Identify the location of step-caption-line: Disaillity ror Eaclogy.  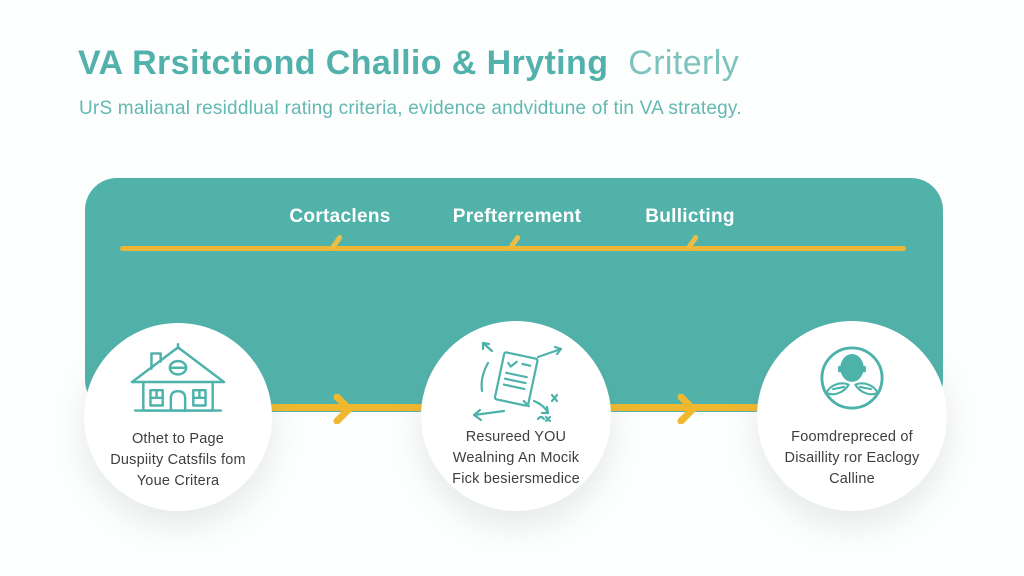
(852, 458).